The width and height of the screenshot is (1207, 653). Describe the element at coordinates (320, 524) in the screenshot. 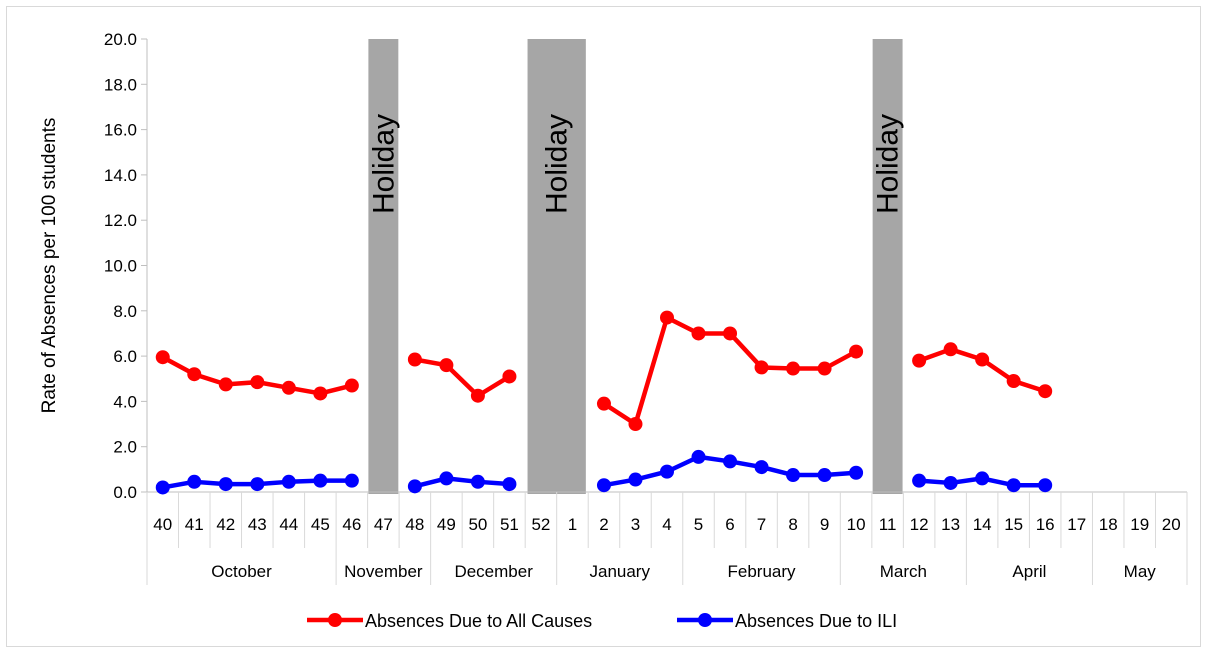

I see `x-tick-label: 45` at that location.